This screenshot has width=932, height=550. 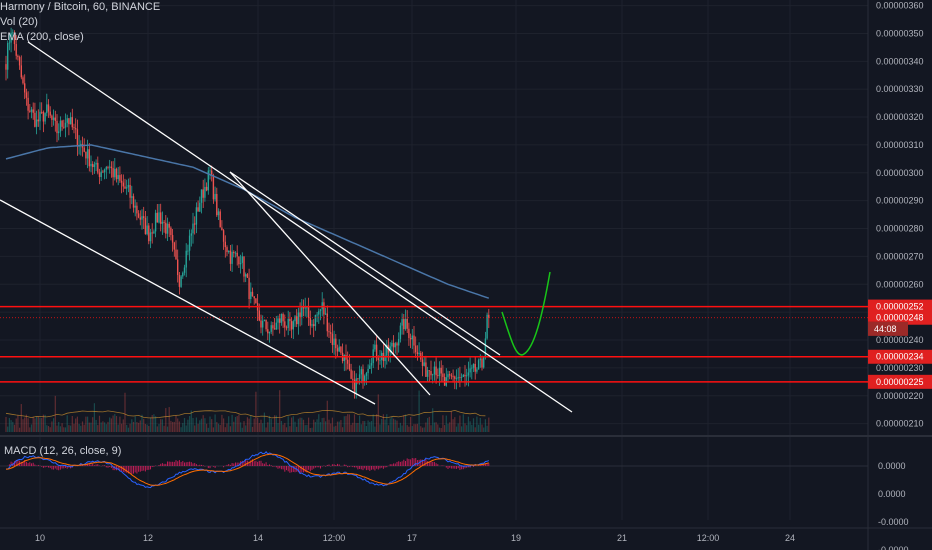 I want to click on trend-line, so click(x=365, y=263).